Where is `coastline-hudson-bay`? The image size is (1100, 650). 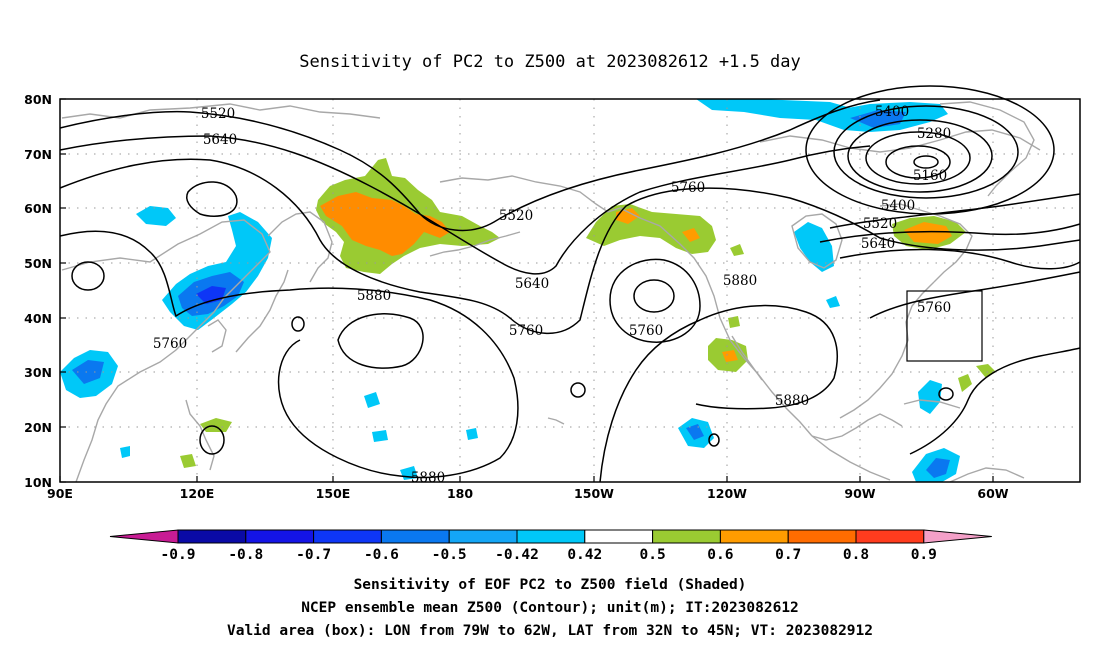 coastline-hudson-bay is located at coordinates (817, 241).